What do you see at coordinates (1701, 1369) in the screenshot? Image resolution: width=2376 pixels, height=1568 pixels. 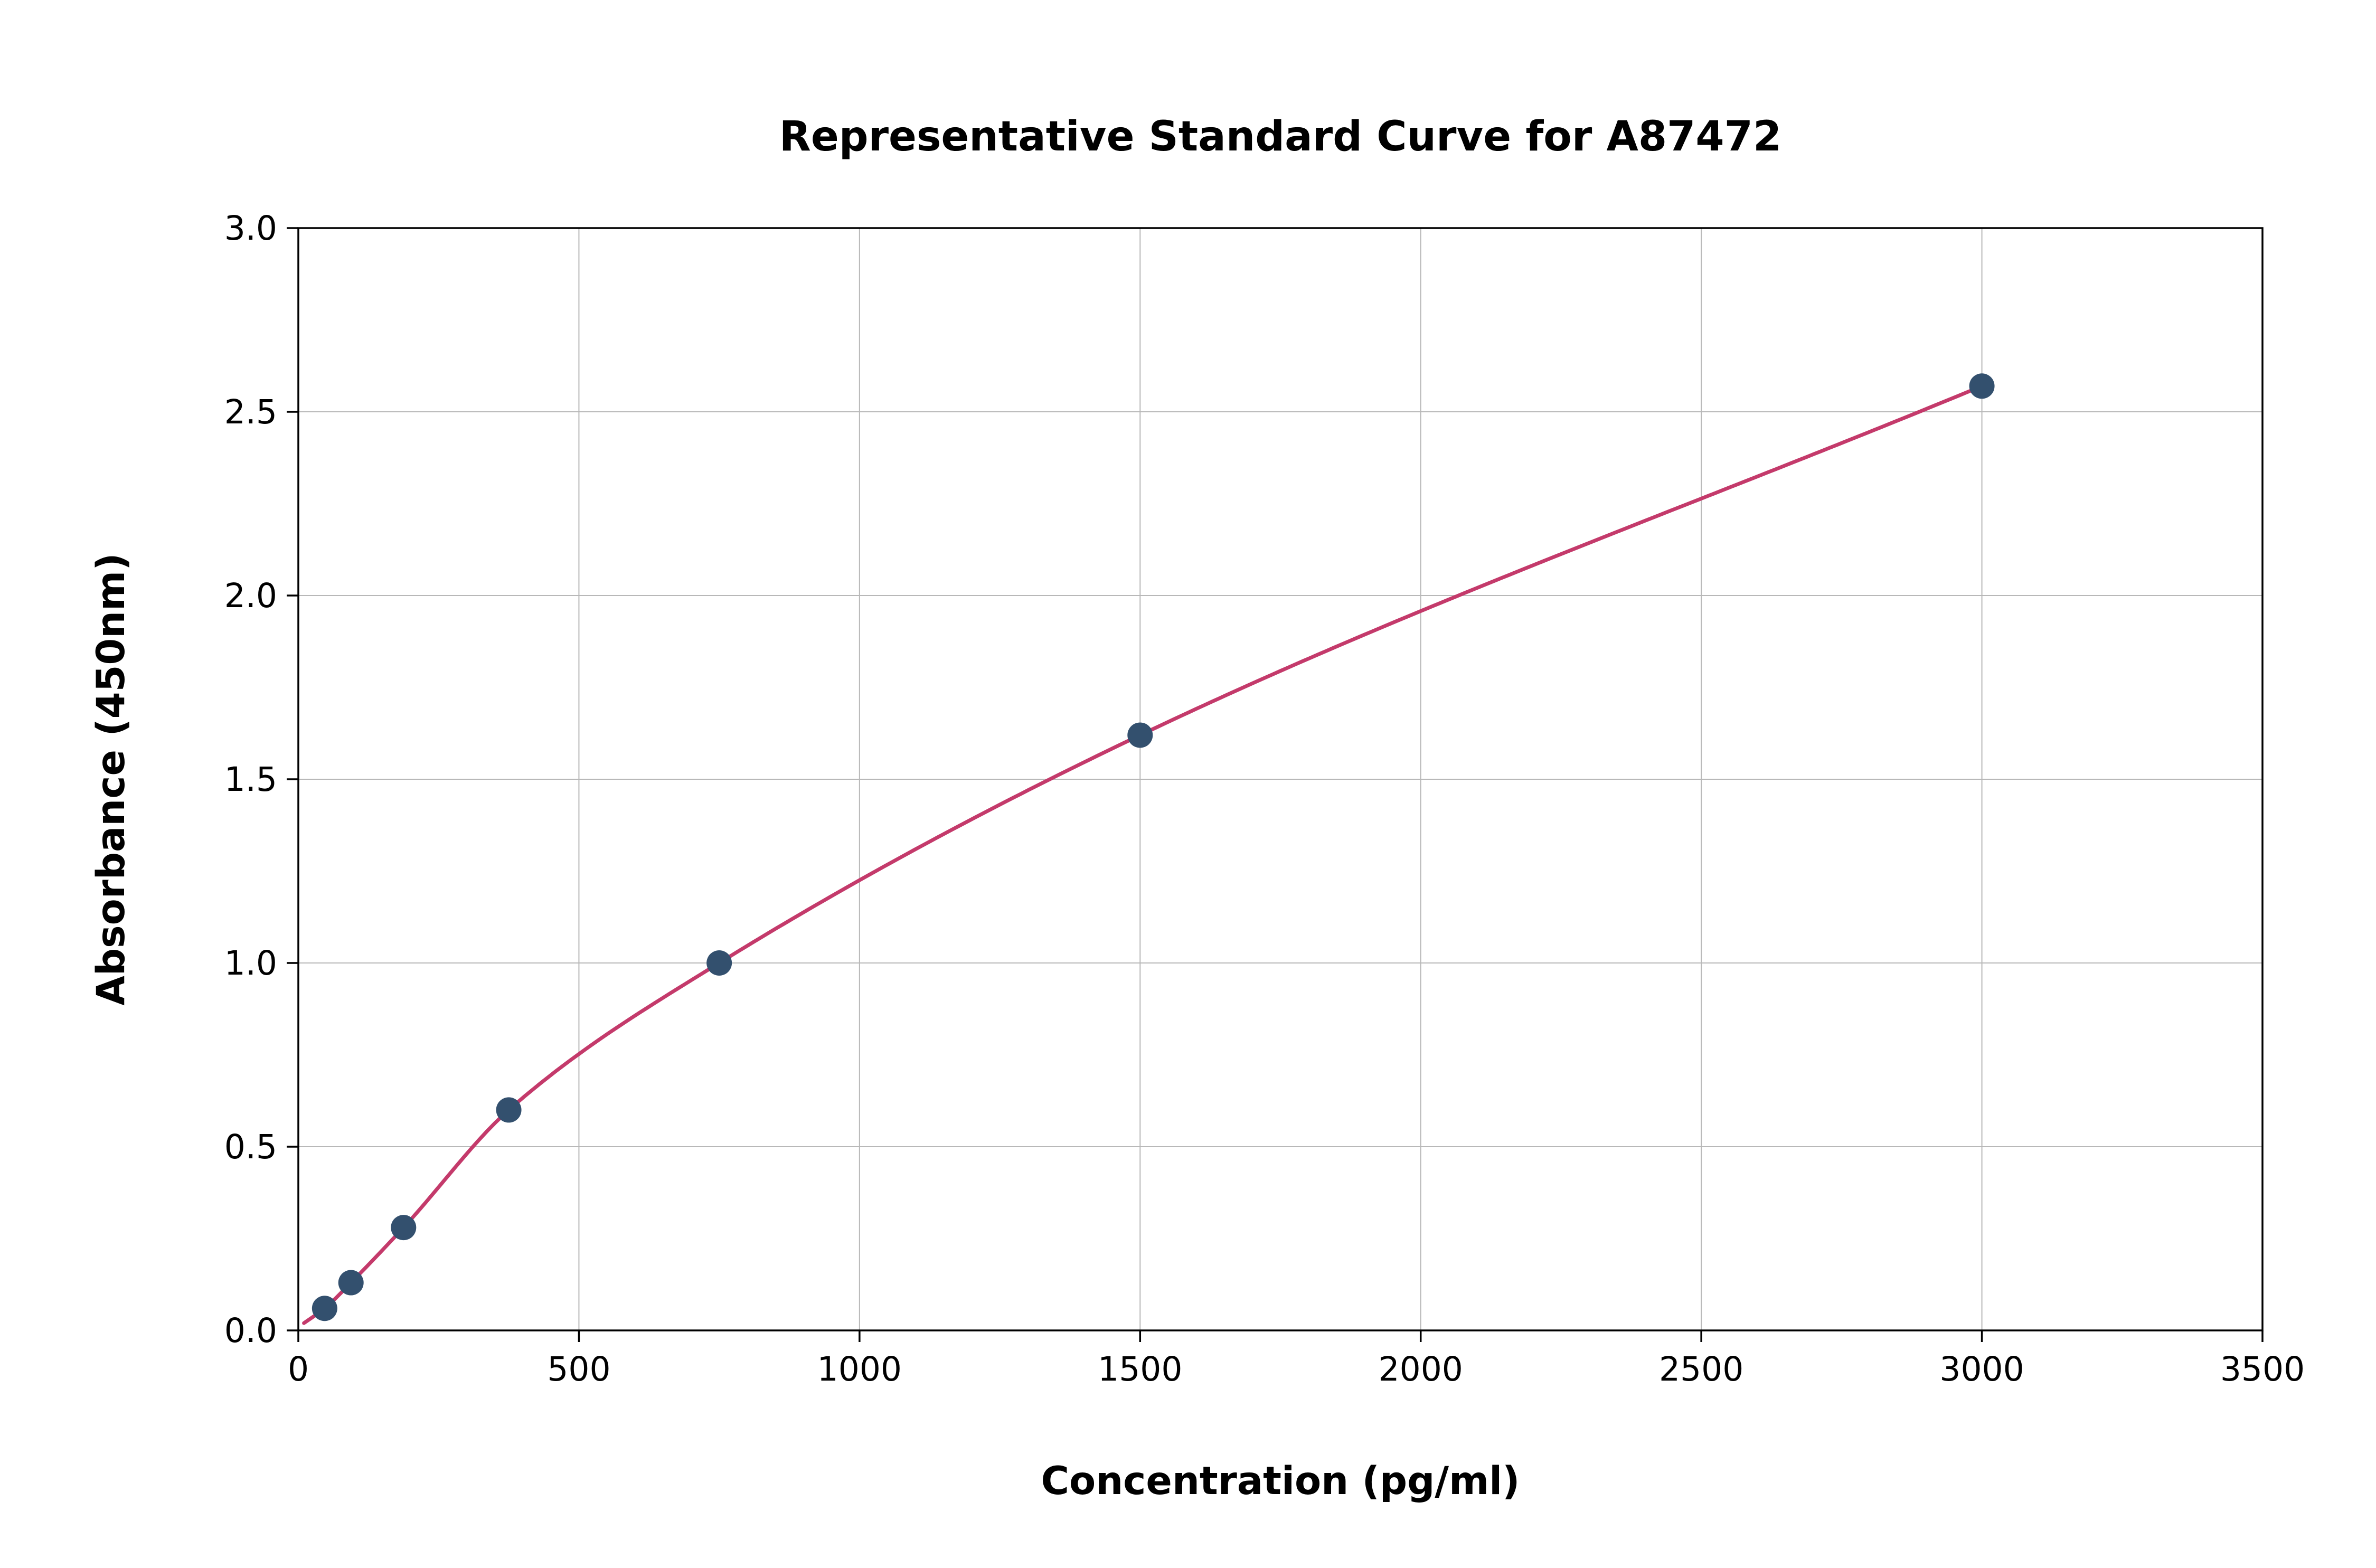 I see `x-tick-label: 2500` at bounding box center [1701, 1369].